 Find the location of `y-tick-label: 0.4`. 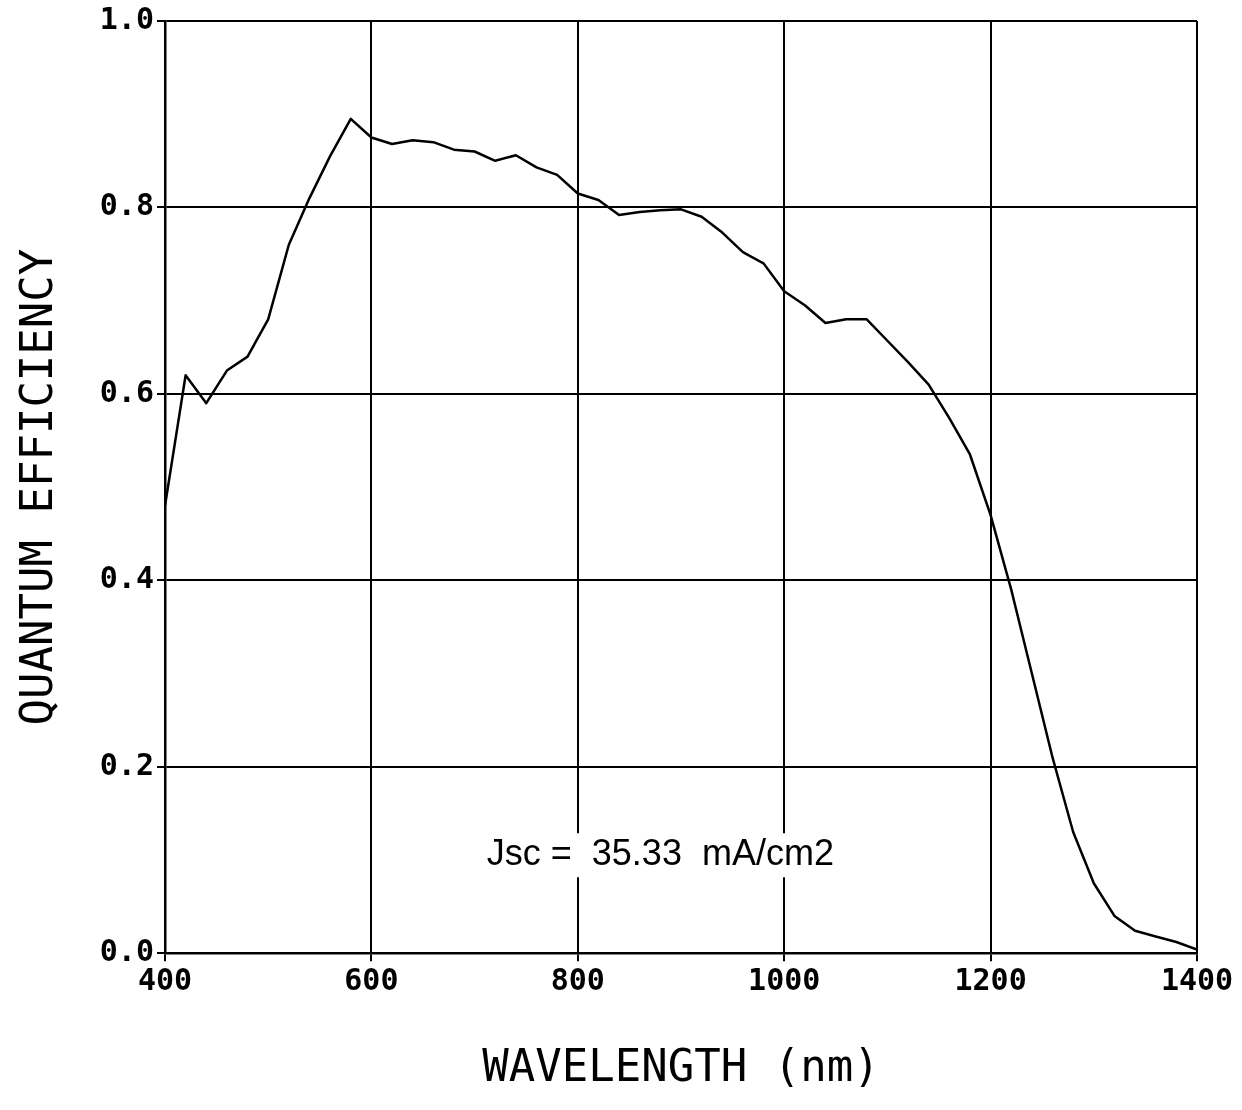

y-tick-label: 0.4 is located at coordinates (126, 578).